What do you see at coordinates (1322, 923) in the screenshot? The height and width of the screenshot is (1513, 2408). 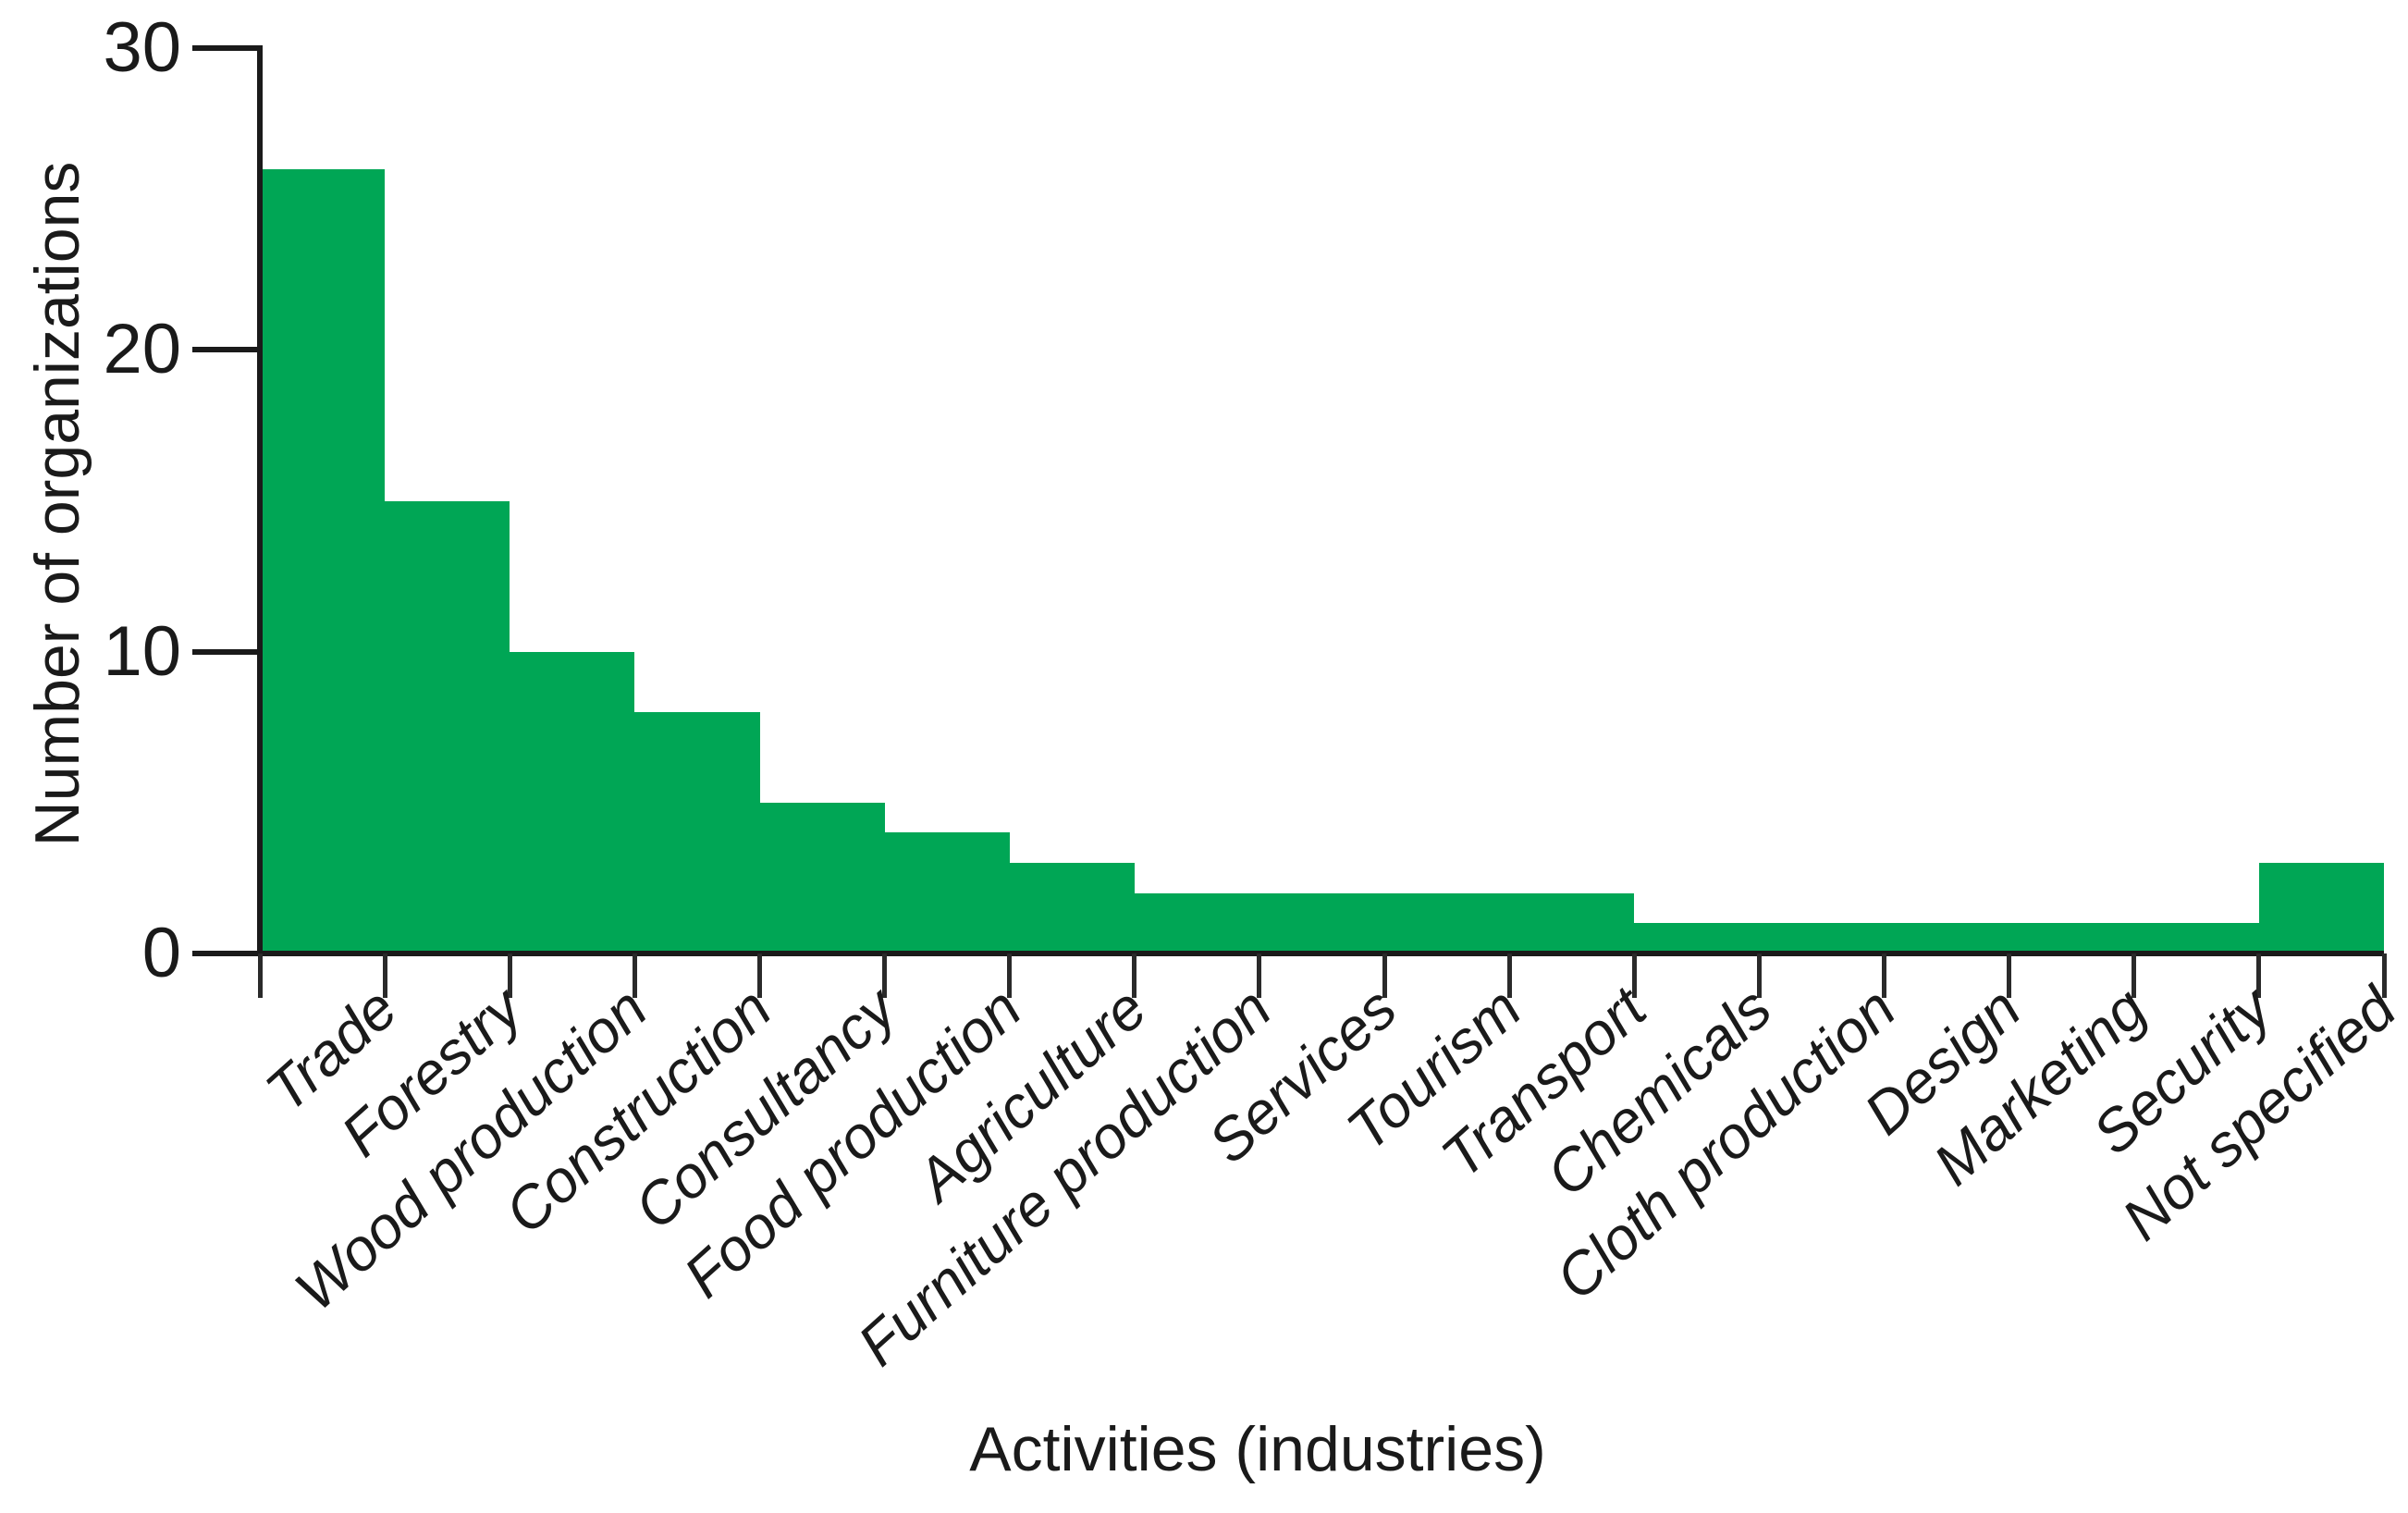 I see `bar-services` at bounding box center [1322, 923].